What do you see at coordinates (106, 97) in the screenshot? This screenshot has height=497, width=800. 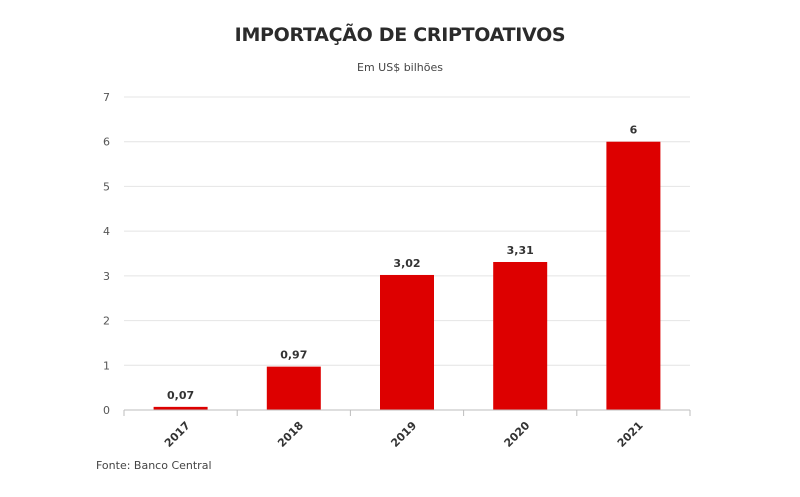 I see `y-tick-label: 7` at bounding box center [106, 97].